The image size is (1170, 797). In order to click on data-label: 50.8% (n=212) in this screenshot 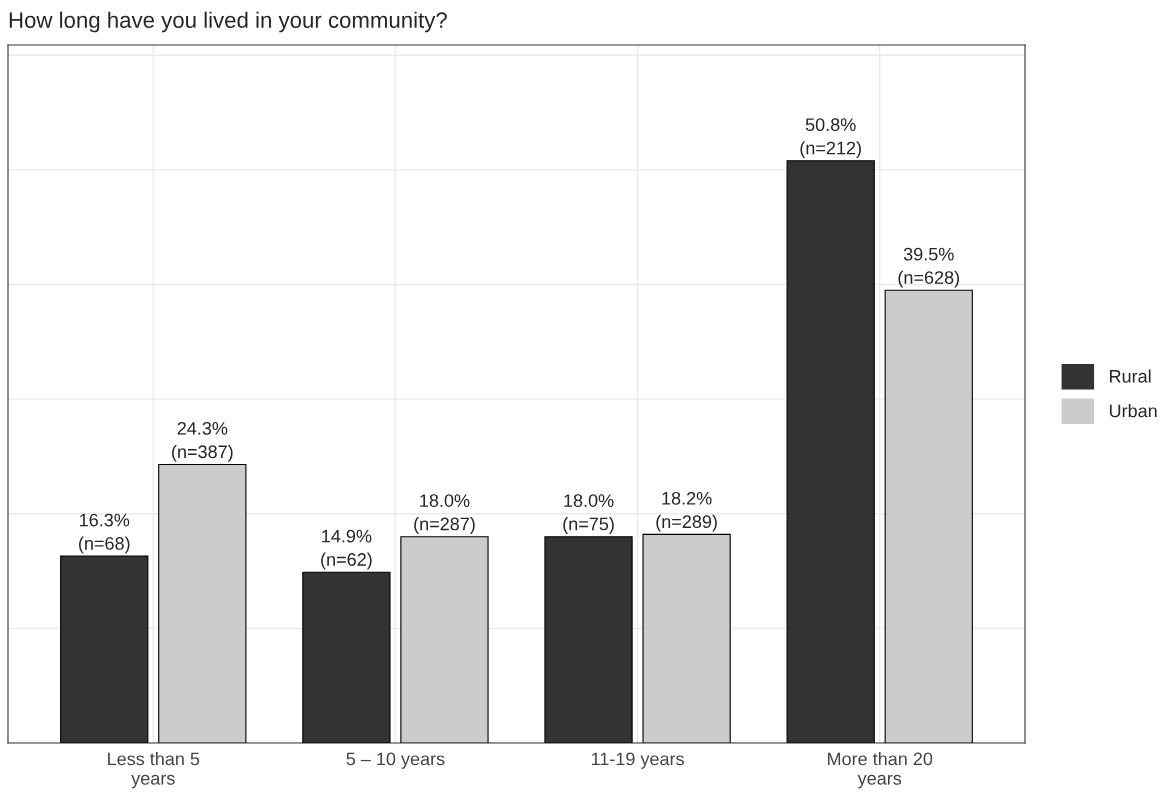, I will do `click(830, 138)`.